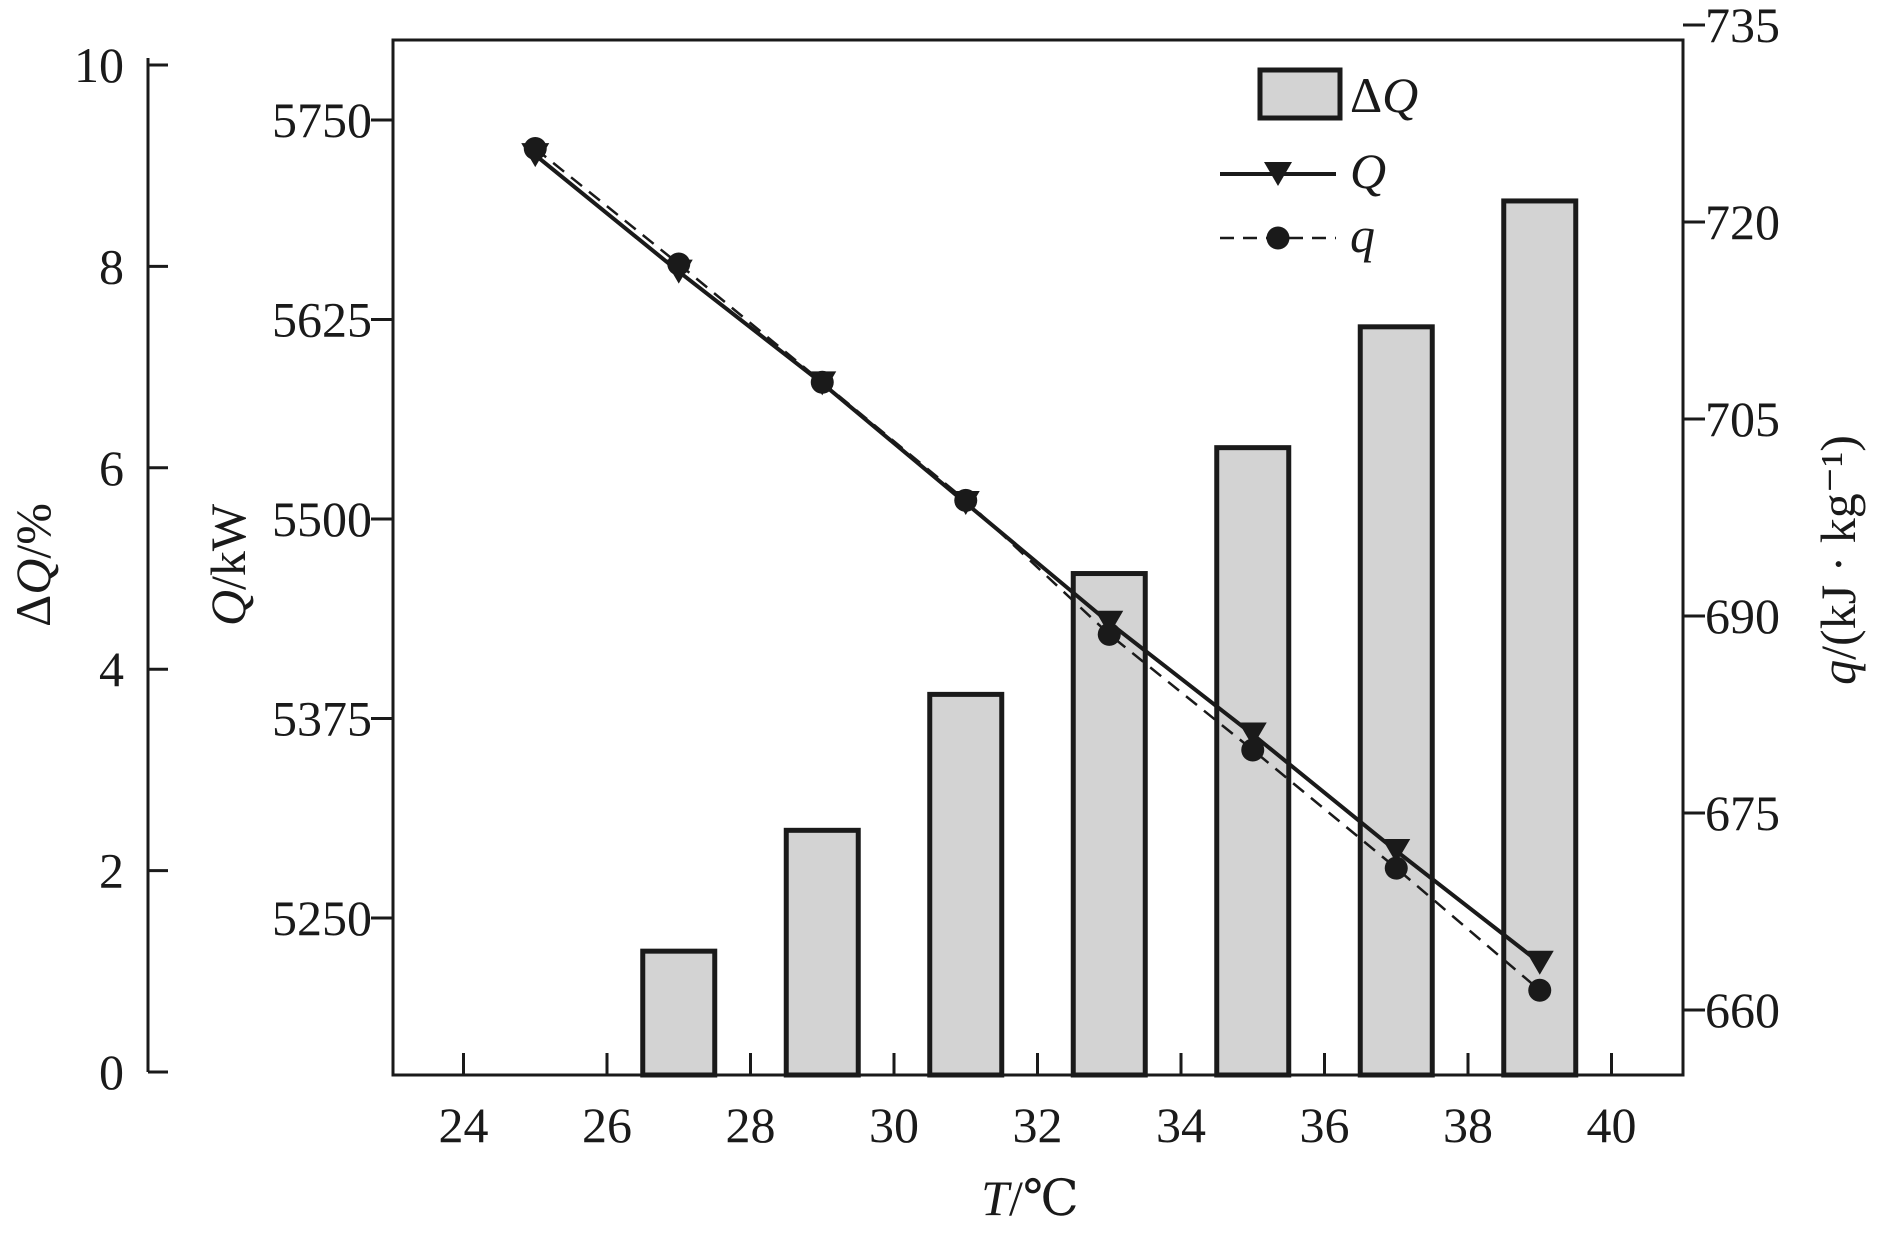  I want to click on x-tick-label: 32, so click(1038, 1125).